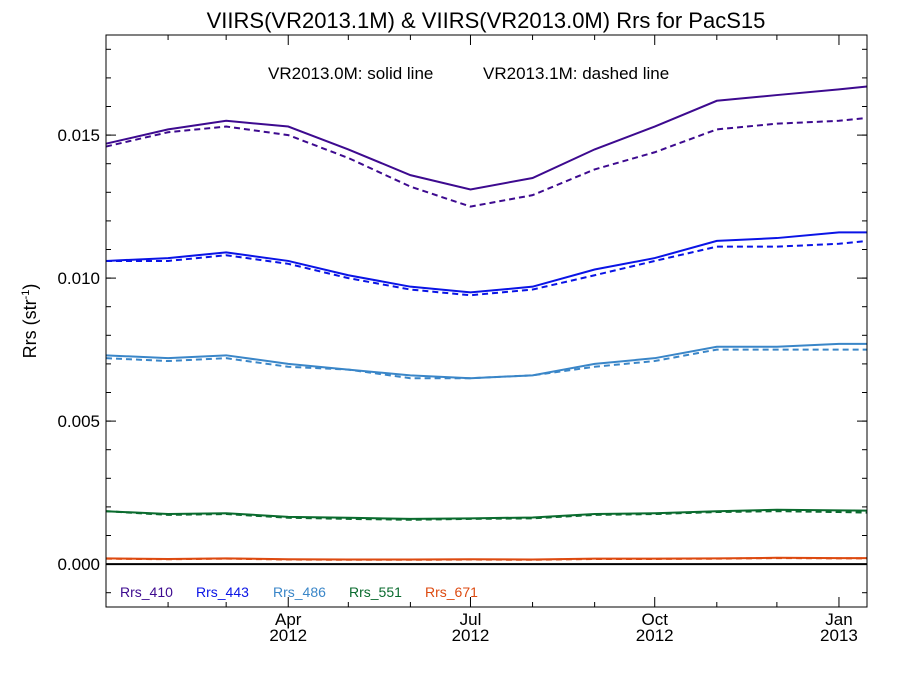 Image resolution: width=900 pixels, height=675 pixels. Describe the element at coordinates (78, 135) in the screenshot. I see `y-tick-label: 0.015` at that location.